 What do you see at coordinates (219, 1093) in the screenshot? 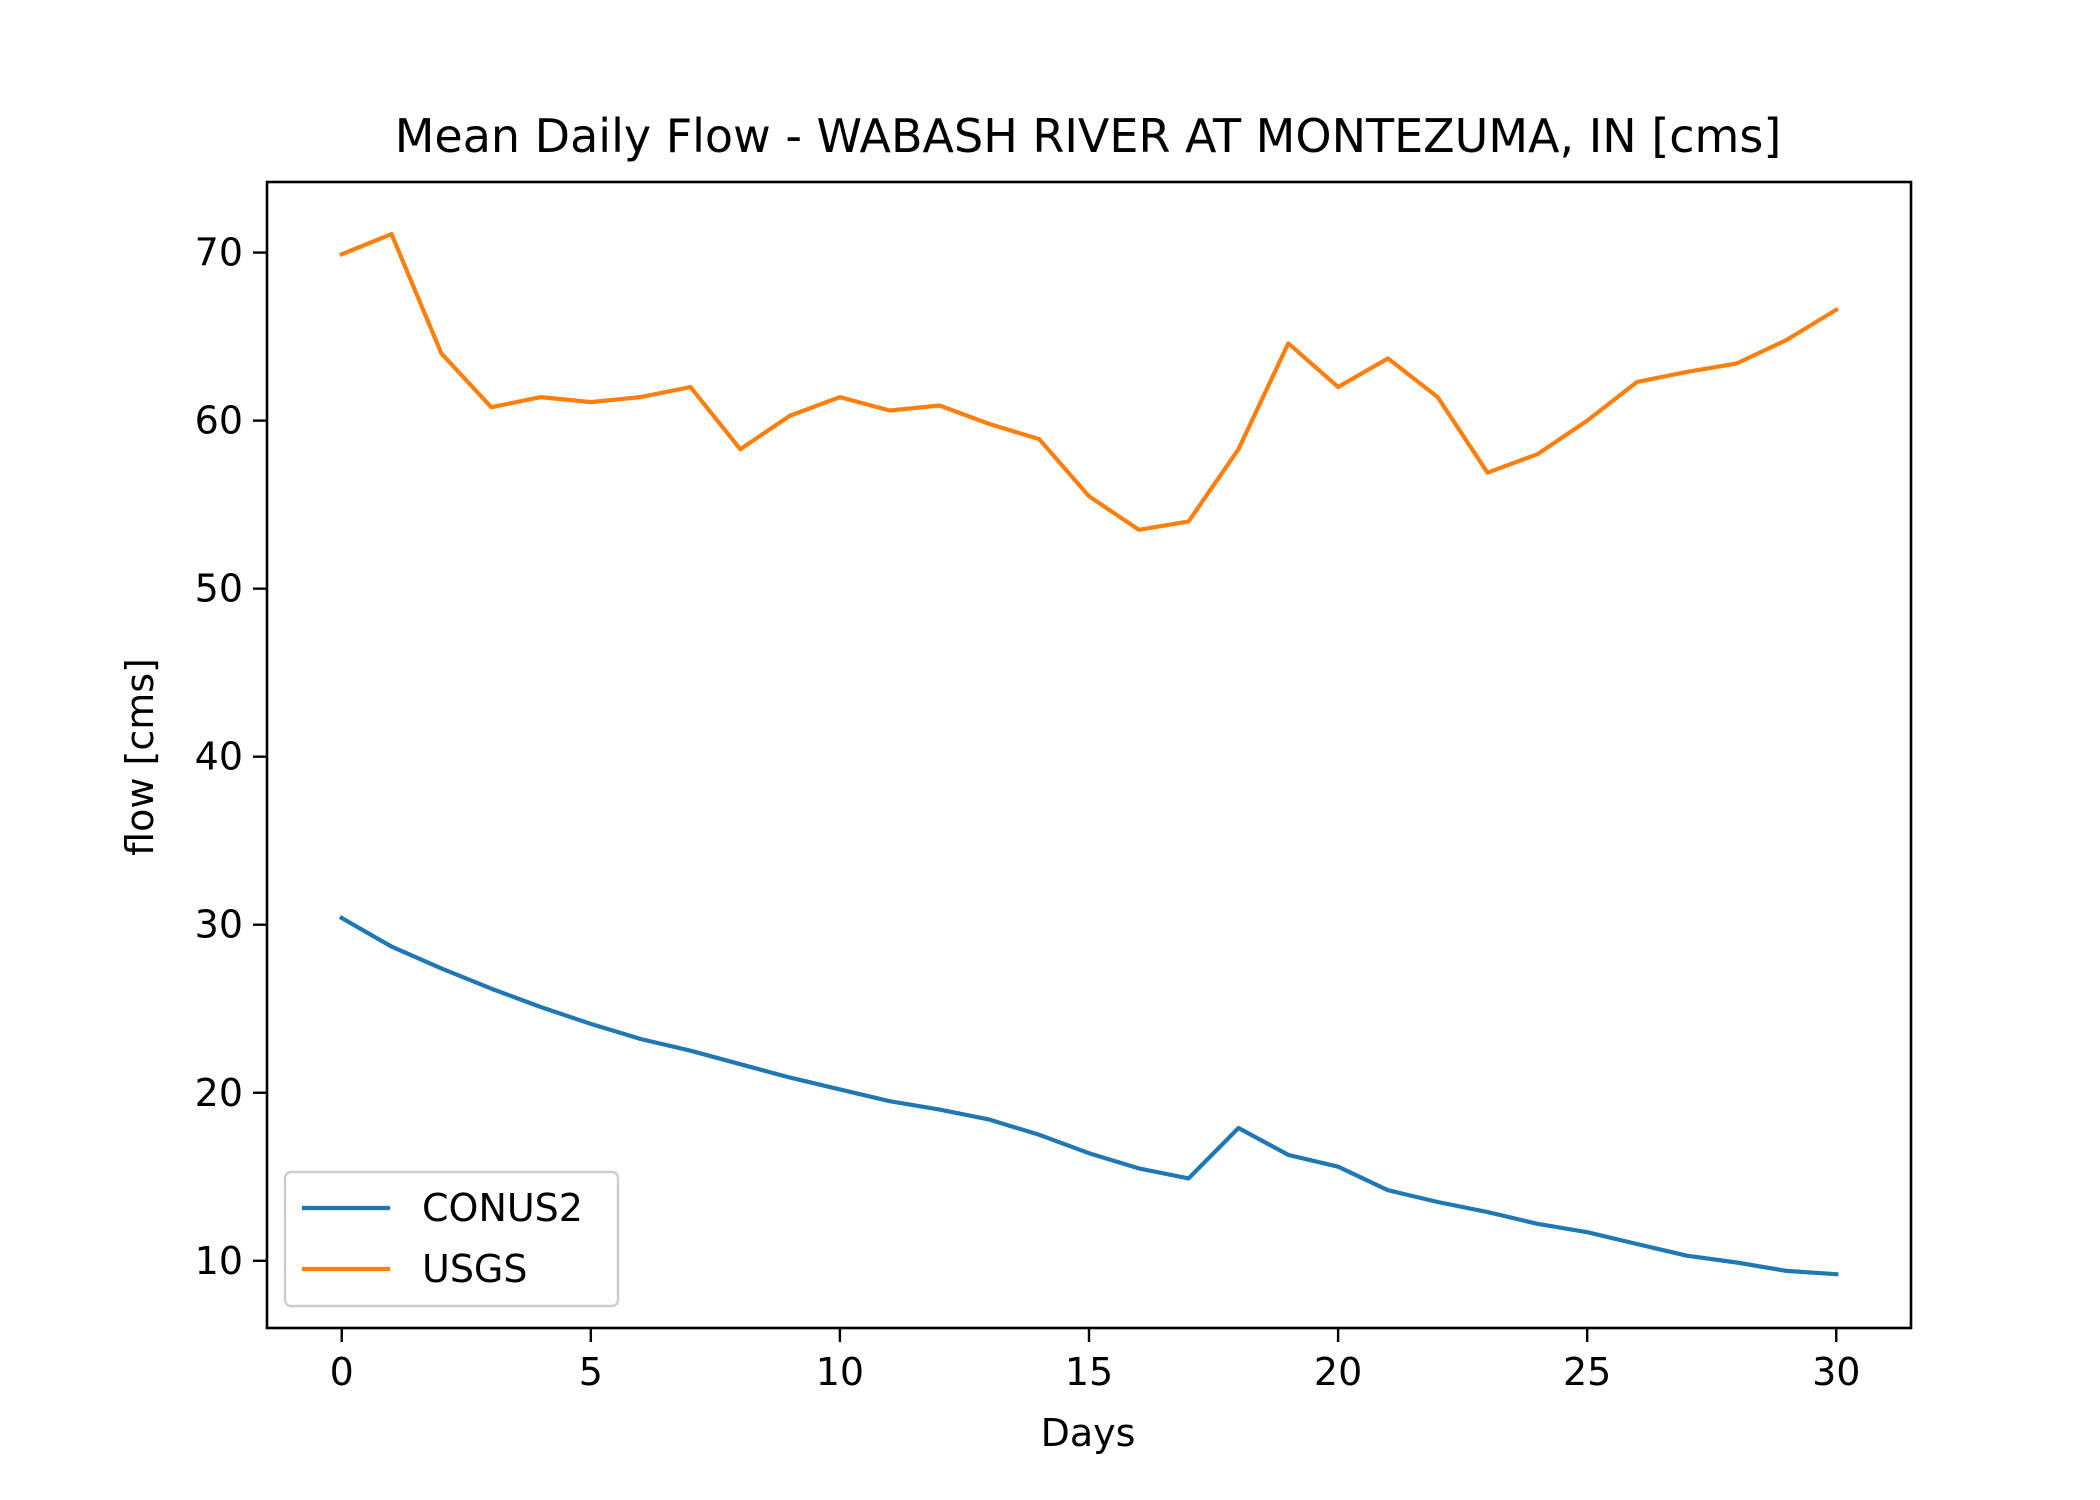
I see `y-tick-label: 20` at bounding box center [219, 1093].